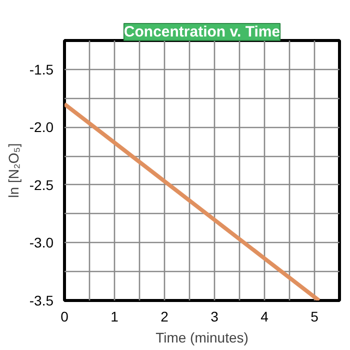  Describe the element at coordinates (164, 316) in the screenshot. I see `x-tick-label: 2` at that location.